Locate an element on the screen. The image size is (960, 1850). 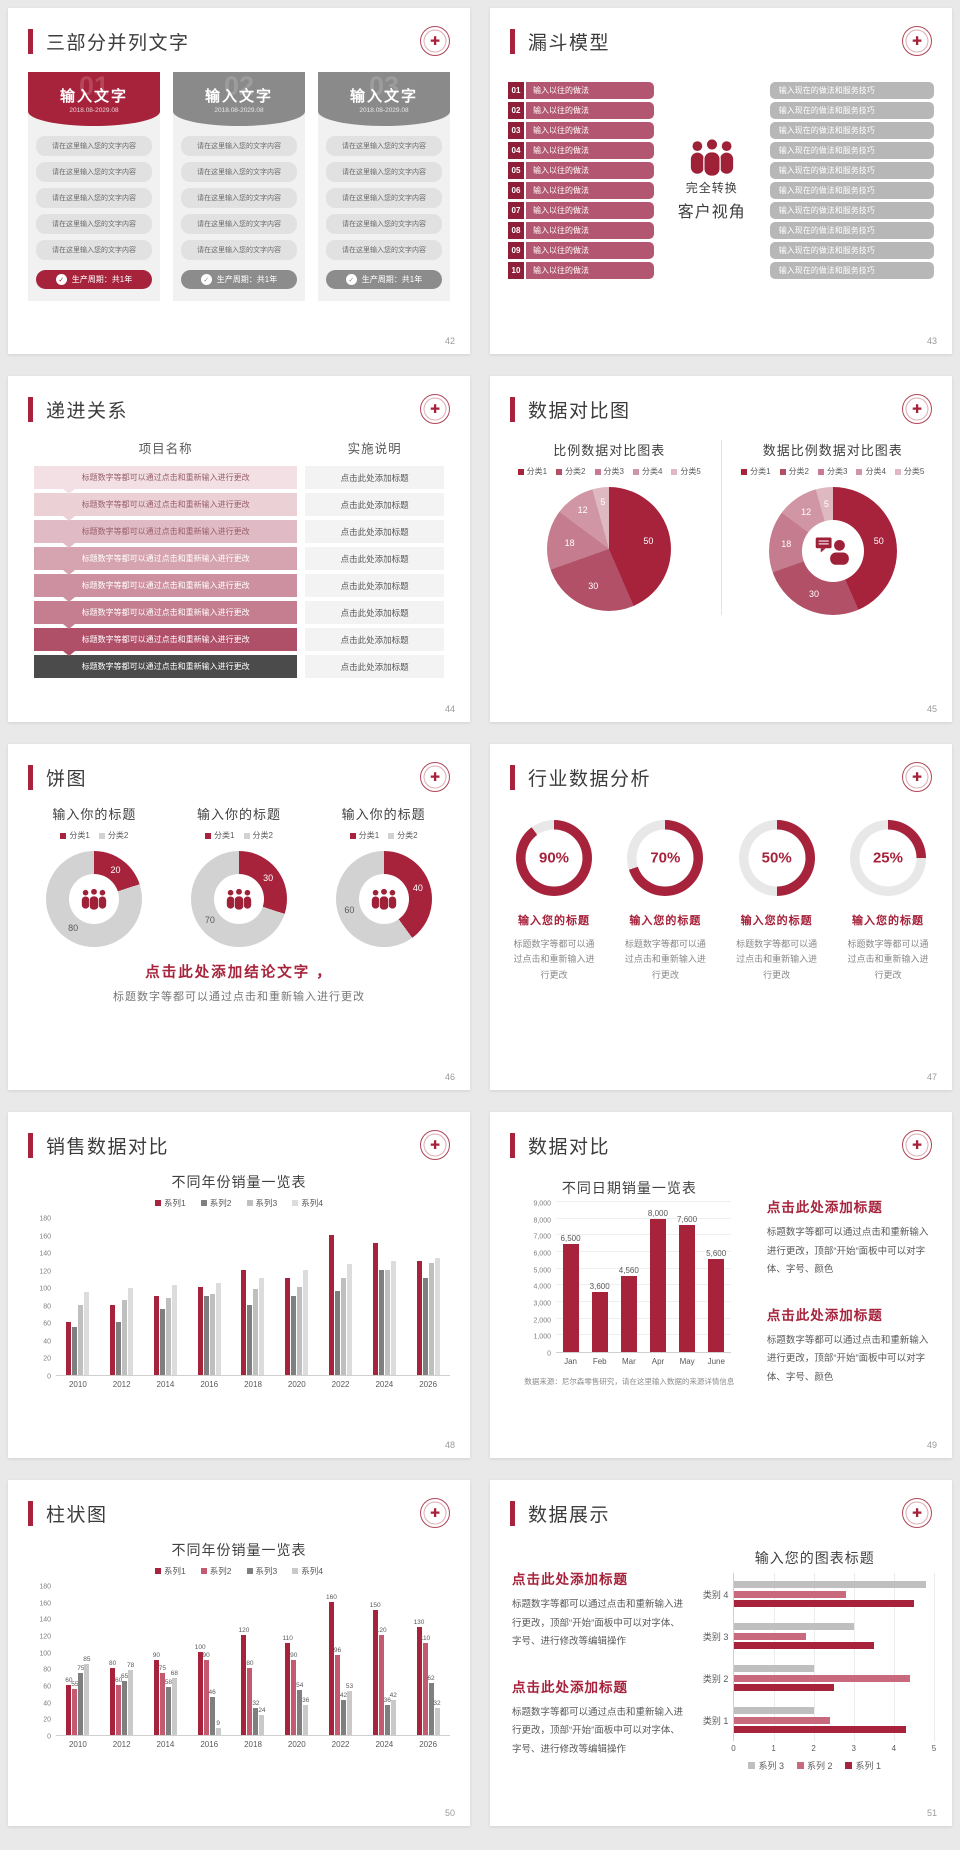
chart-title: 输入你的标题 is located at coordinates (94, 814).